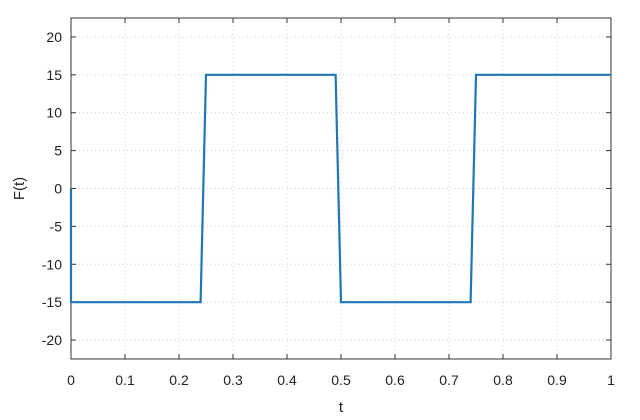 This screenshot has height=420, width=640. I want to click on x-tick-label: 0, so click(71, 380).